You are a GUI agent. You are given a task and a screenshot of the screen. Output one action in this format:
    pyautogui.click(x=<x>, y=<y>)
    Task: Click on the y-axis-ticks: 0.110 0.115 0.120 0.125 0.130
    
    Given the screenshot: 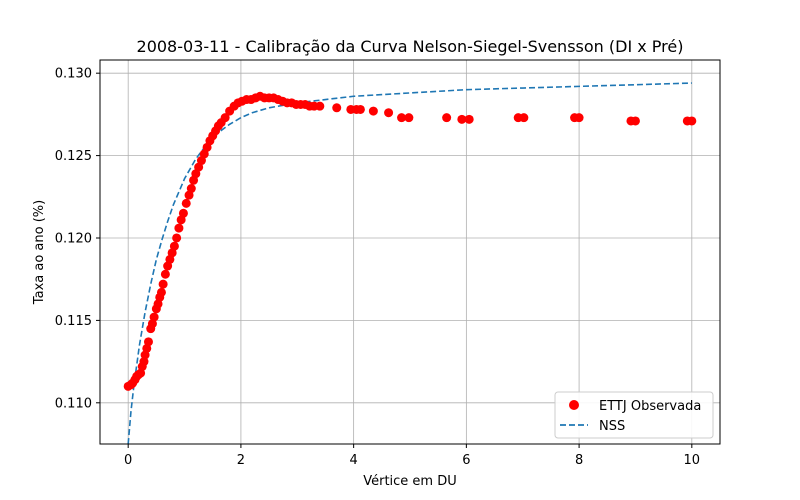 What is the action you would take?
    pyautogui.click(x=77, y=239)
    